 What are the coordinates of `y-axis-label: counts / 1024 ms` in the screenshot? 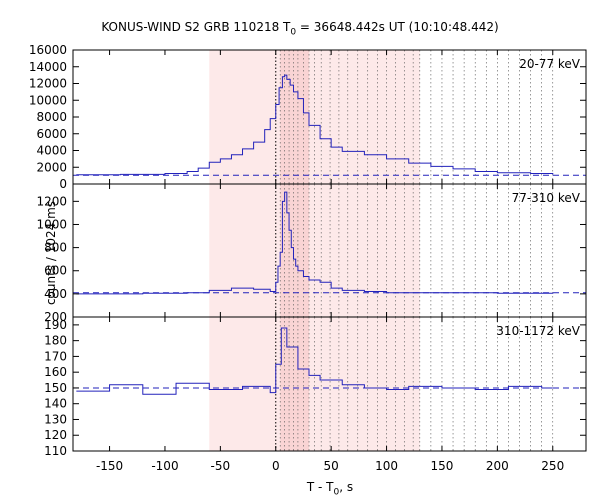 It's located at (51, 253).